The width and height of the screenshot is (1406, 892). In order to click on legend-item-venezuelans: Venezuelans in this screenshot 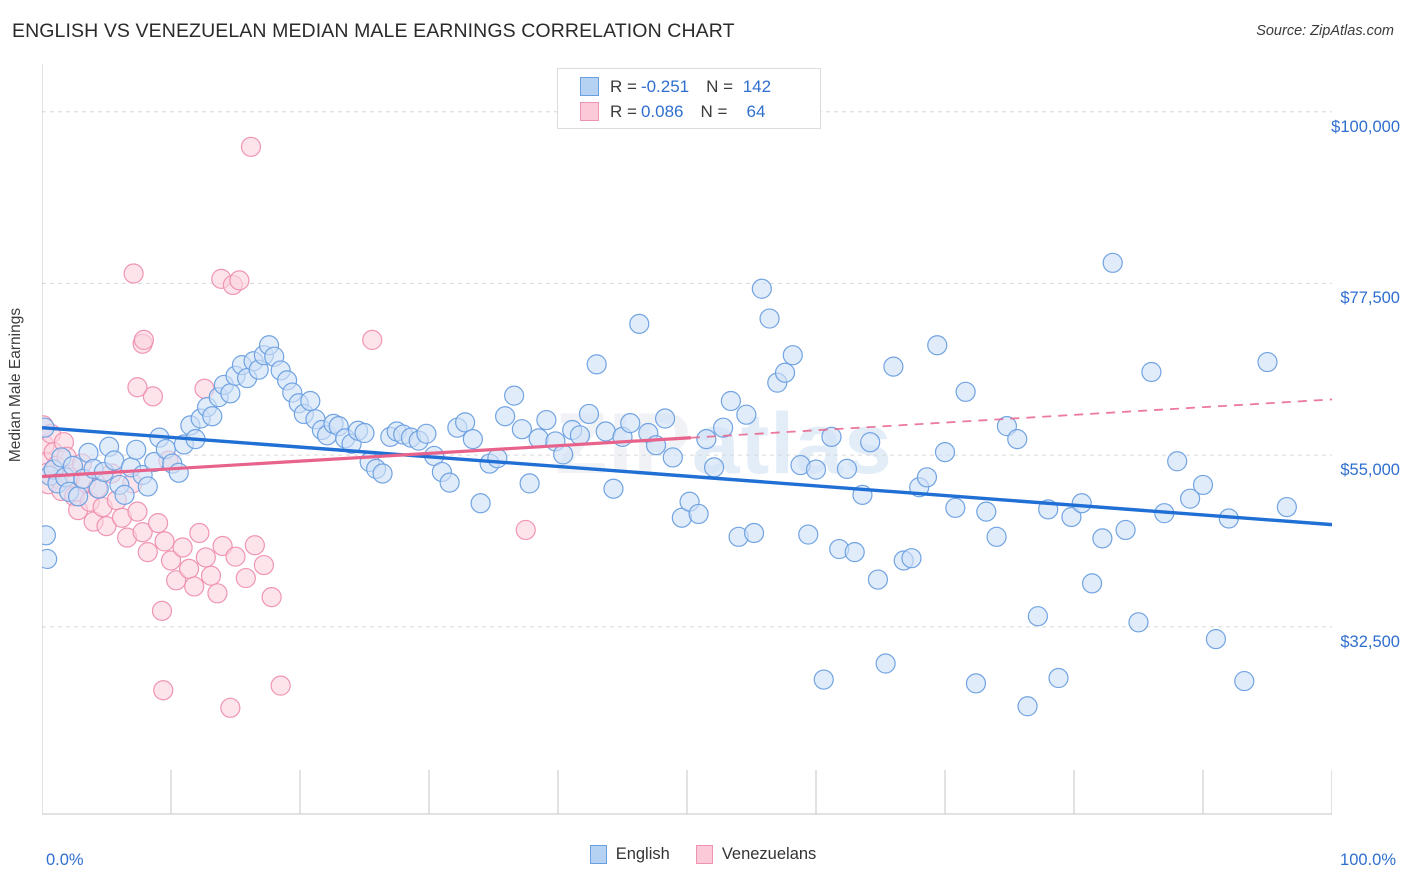, I will do `click(756, 854)`.